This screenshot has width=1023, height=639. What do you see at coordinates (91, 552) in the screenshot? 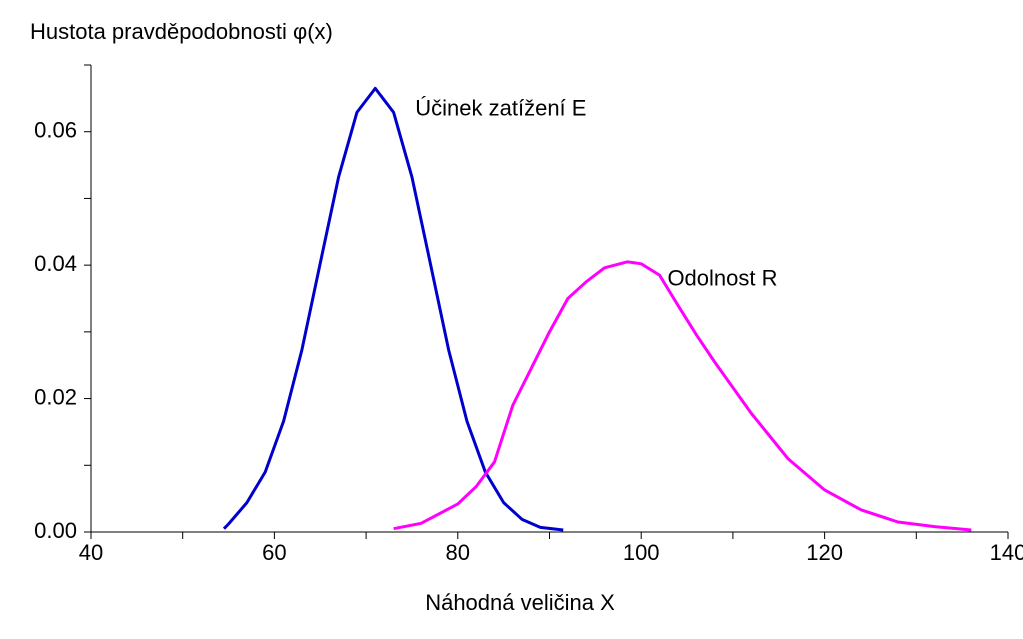
I see `x-tick-label: 40` at bounding box center [91, 552].